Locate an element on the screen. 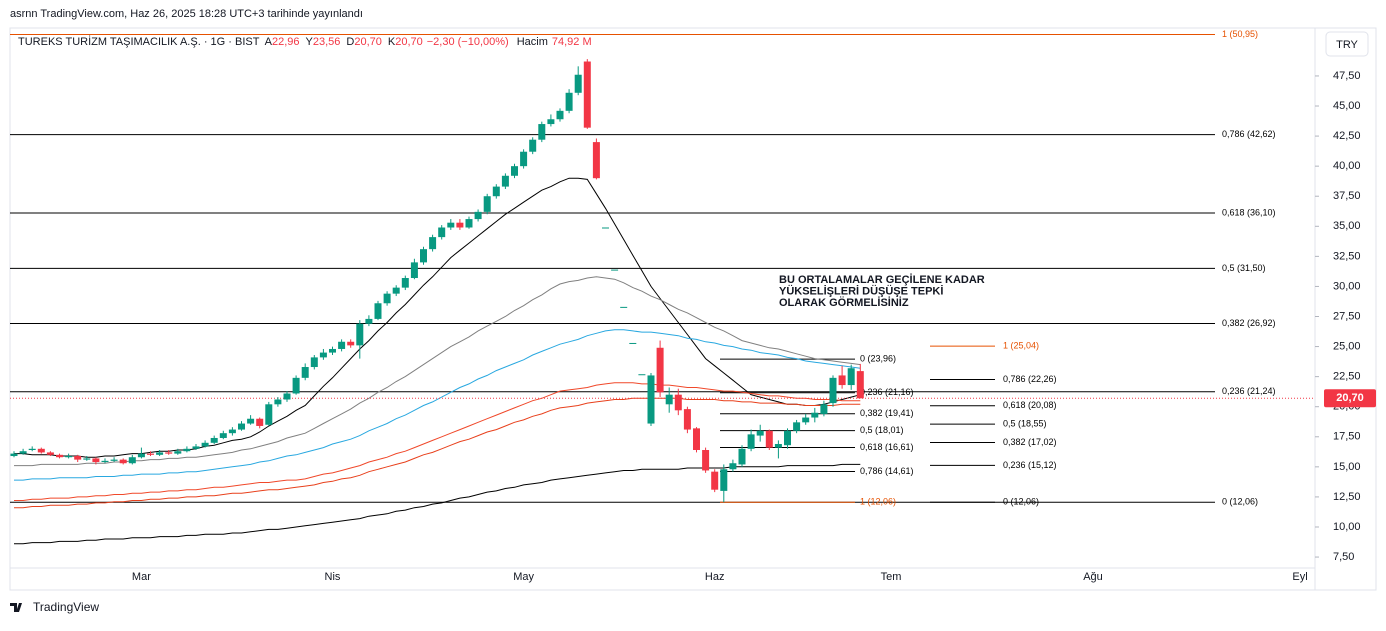 The width and height of the screenshot is (1386, 631). y-tick-label: 15,00 is located at coordinates (1347, 467).